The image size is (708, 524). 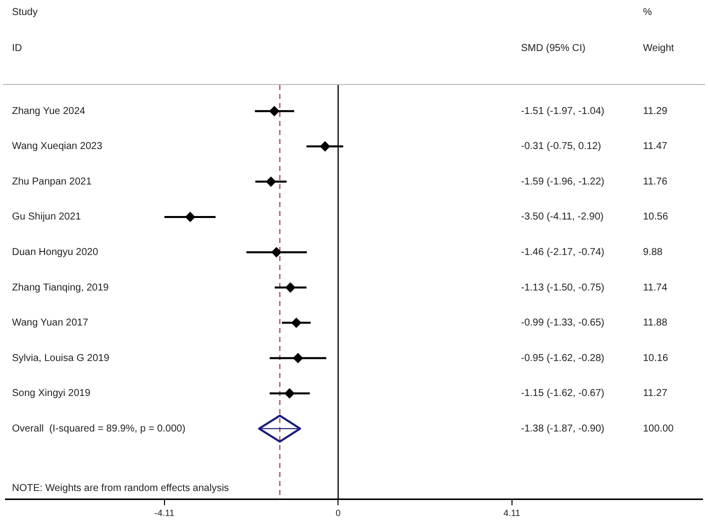 I want to click on annotation: -1.51 (-1.97, -1.04), so click(x=562, y=111).